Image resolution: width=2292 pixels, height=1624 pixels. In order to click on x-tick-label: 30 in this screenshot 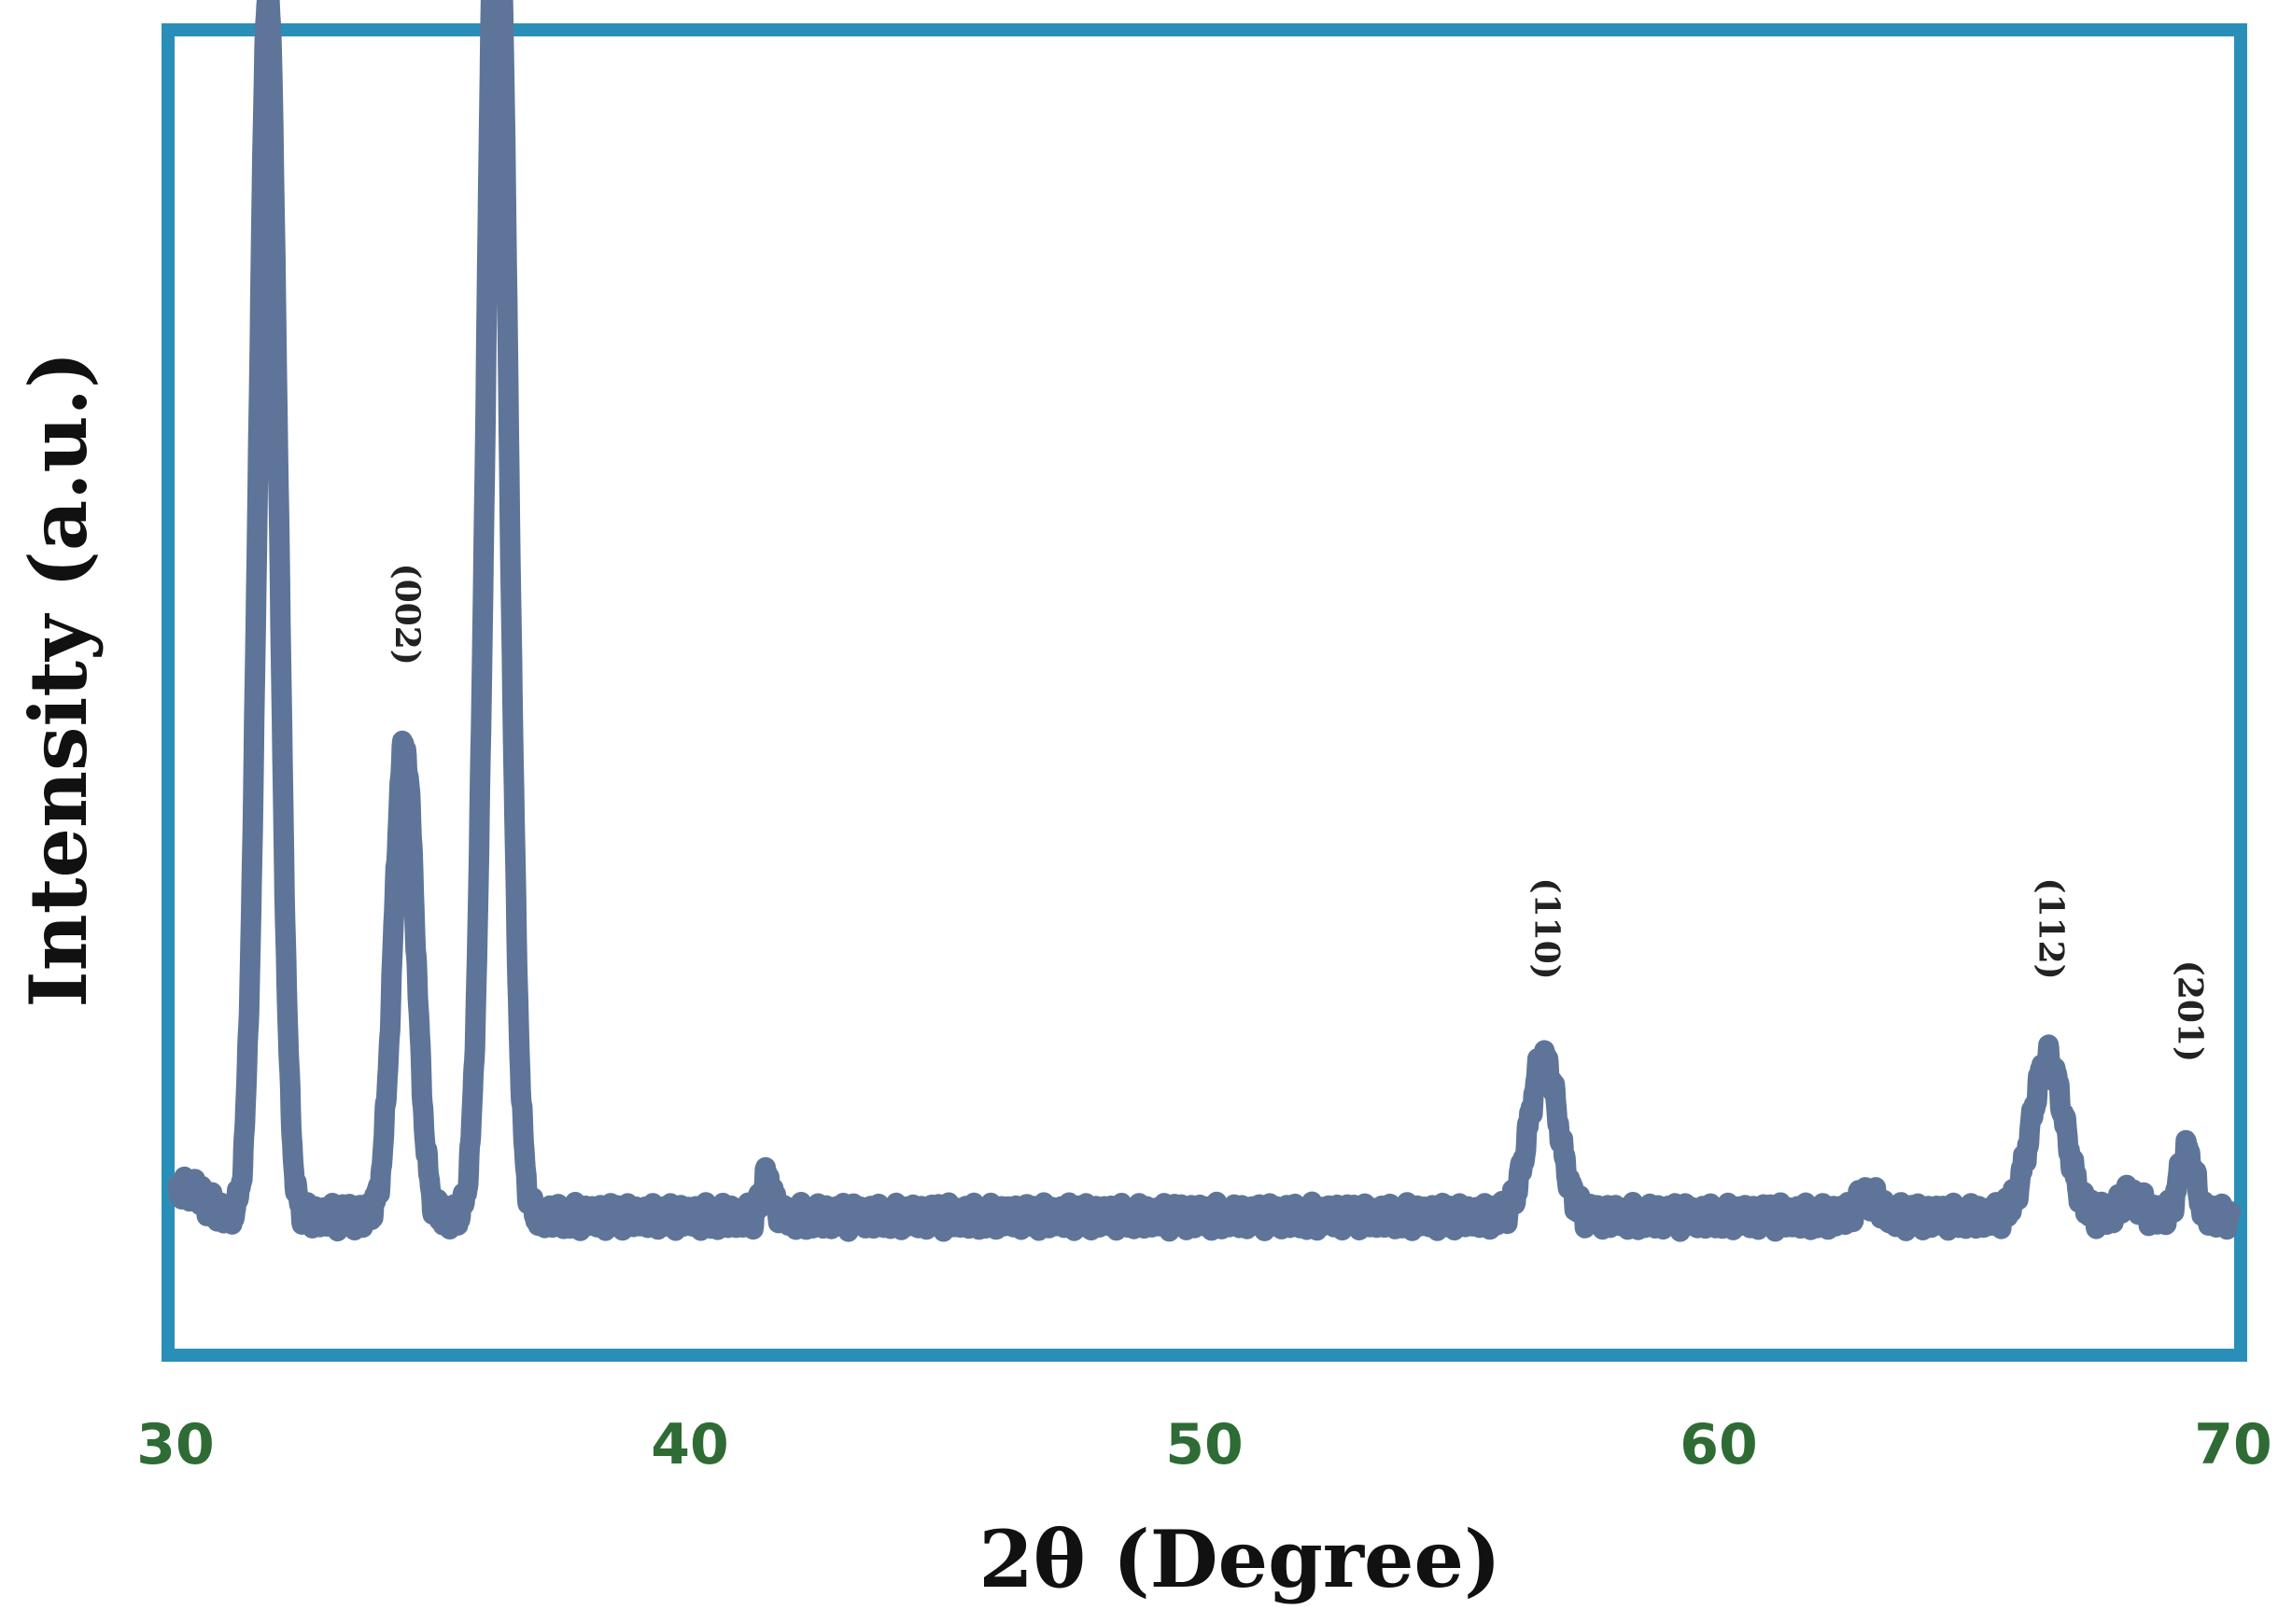, I will do `click(175, 1444)`.